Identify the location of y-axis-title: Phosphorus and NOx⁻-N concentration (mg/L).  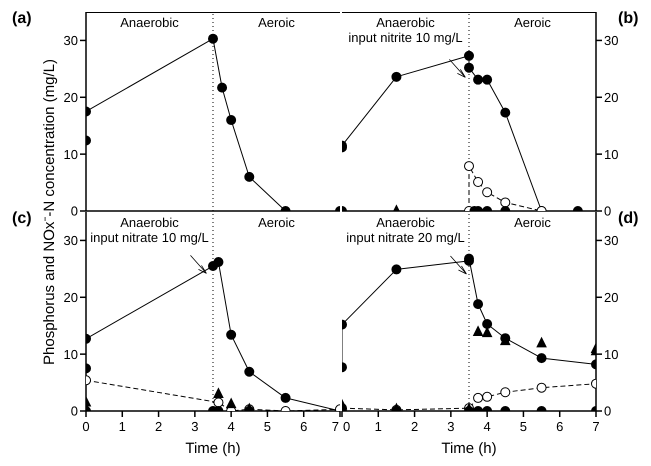
(49, 212).